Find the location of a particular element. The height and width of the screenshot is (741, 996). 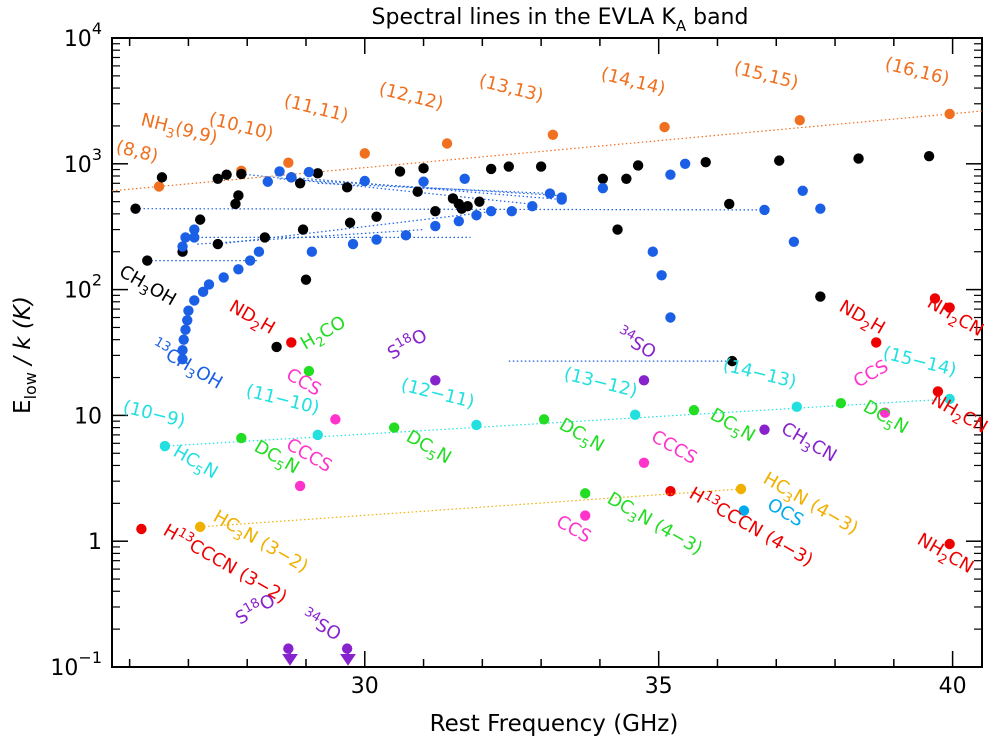

label-nh3-1010: (10,10) is located at coordinates (241, 126).